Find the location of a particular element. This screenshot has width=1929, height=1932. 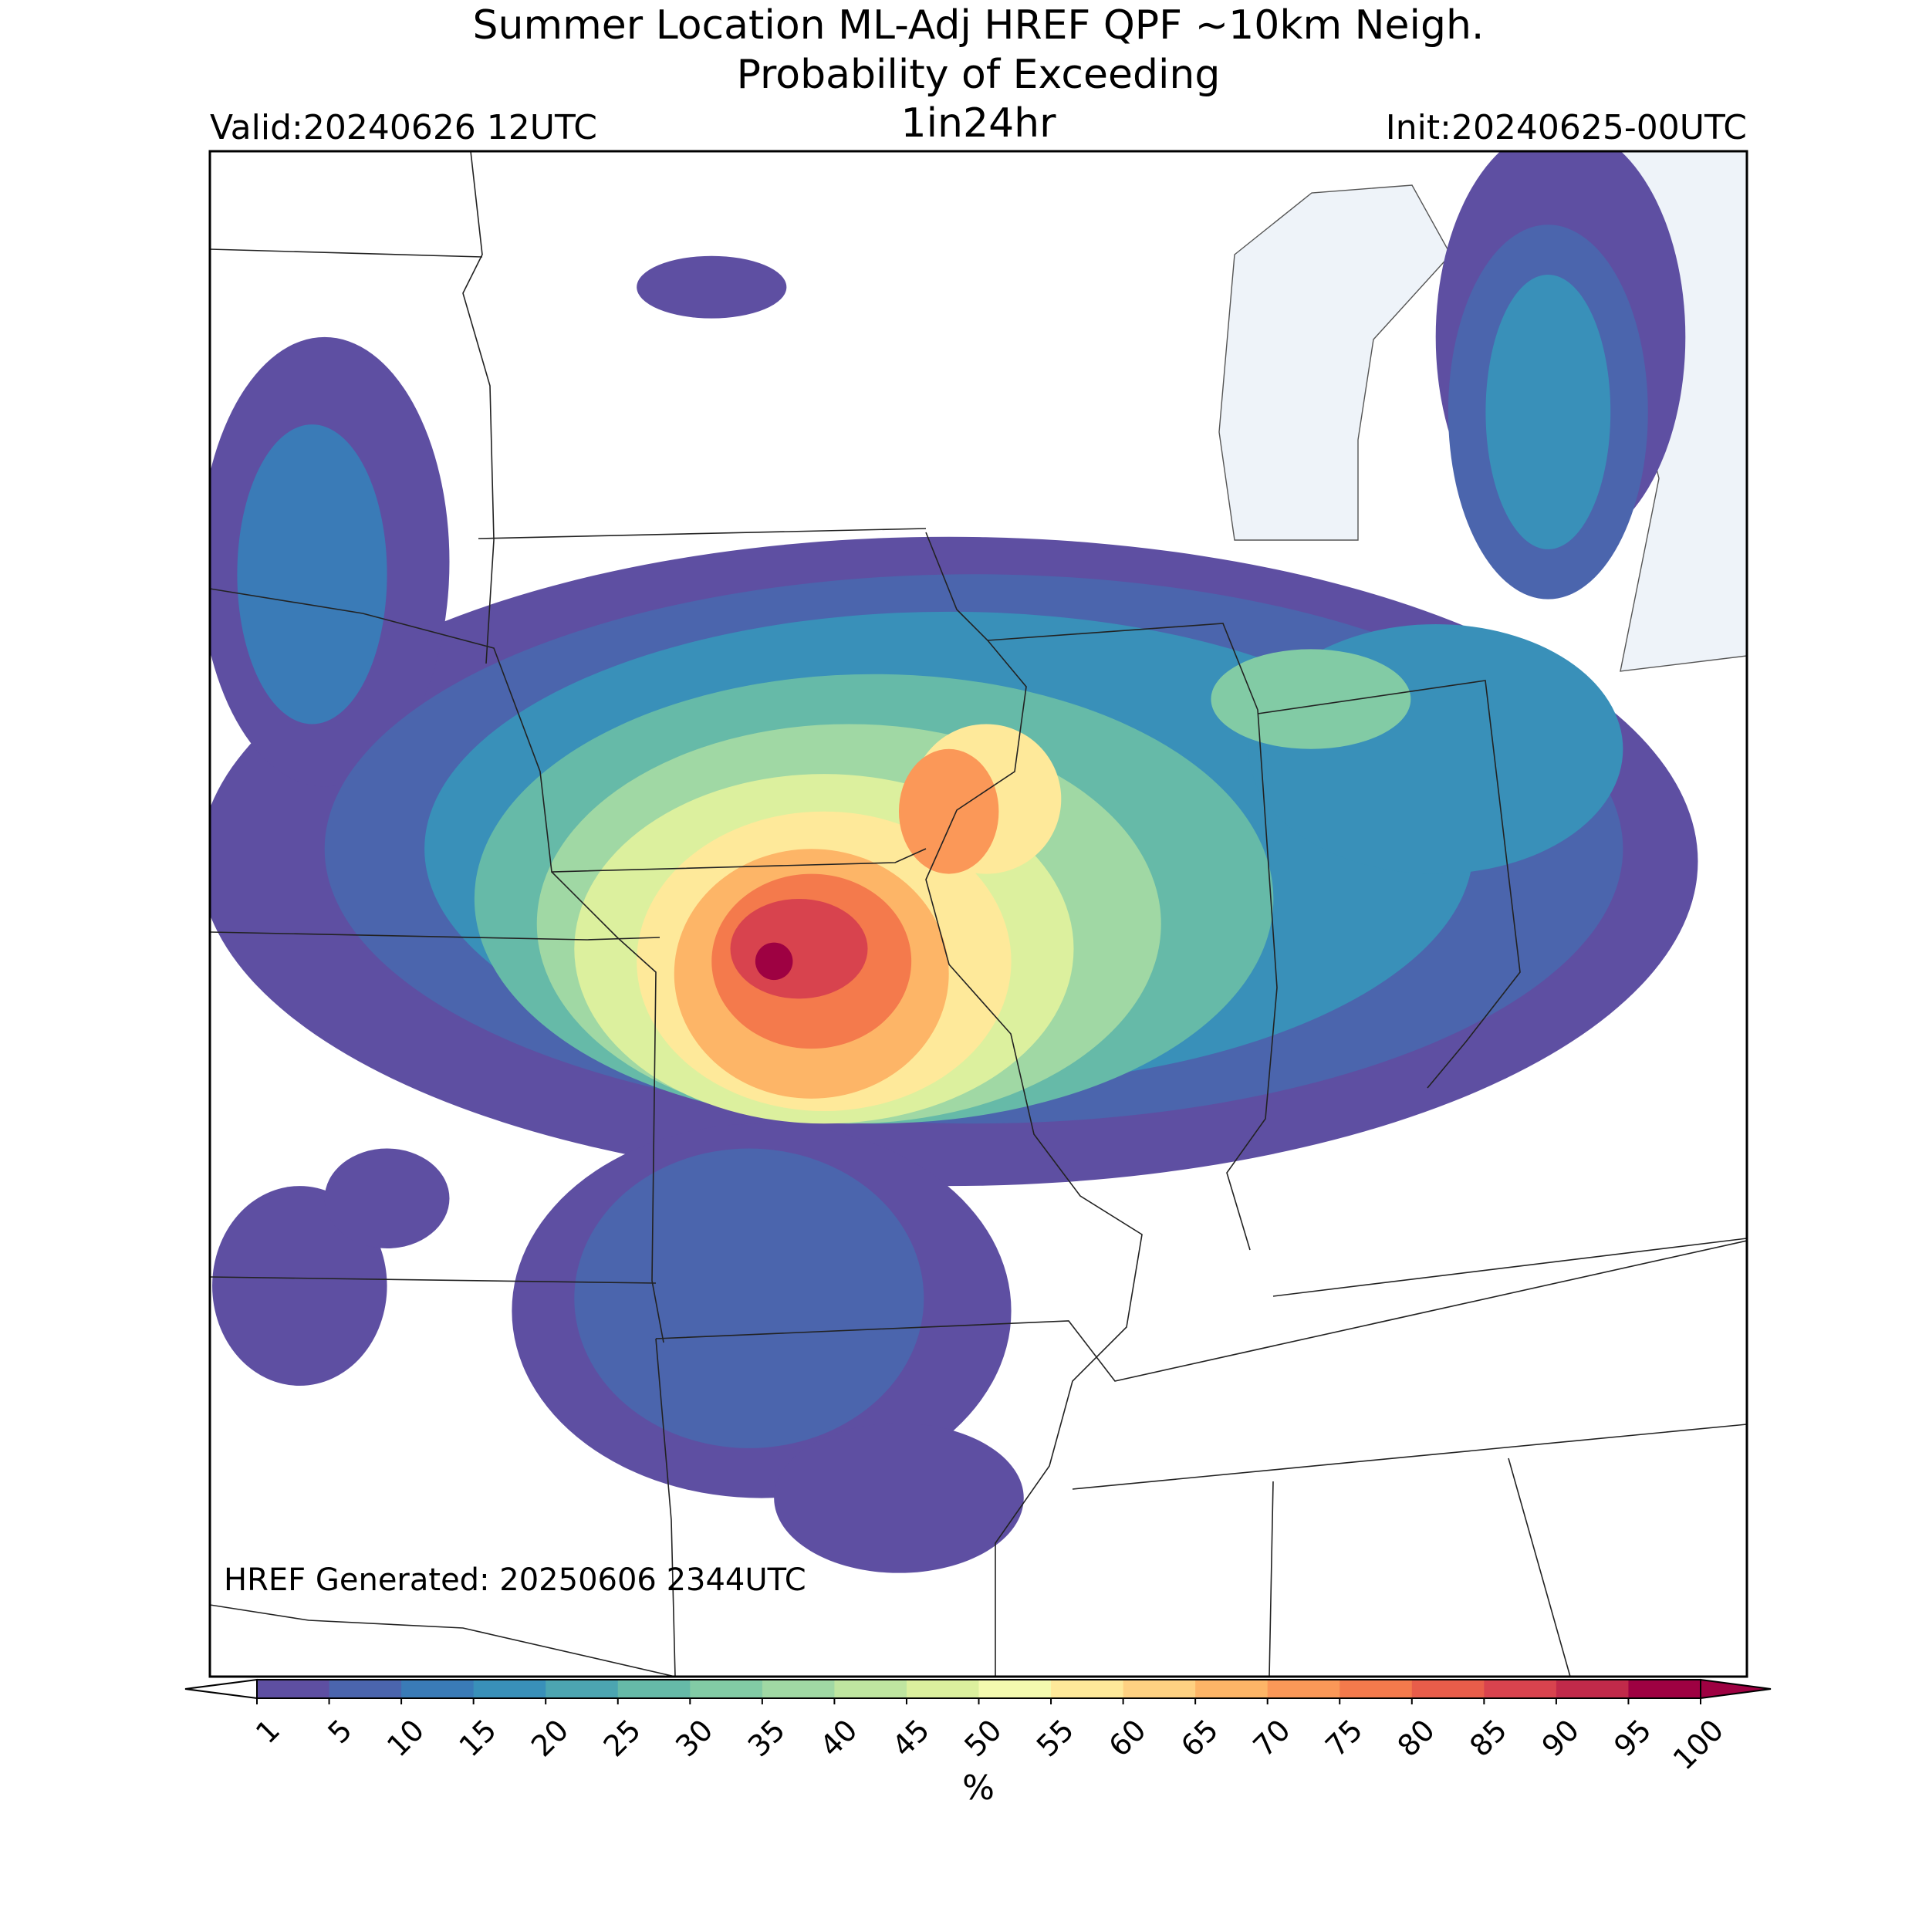

colorbar-tick-label: 75 is located at coordinates (1344, 1738).